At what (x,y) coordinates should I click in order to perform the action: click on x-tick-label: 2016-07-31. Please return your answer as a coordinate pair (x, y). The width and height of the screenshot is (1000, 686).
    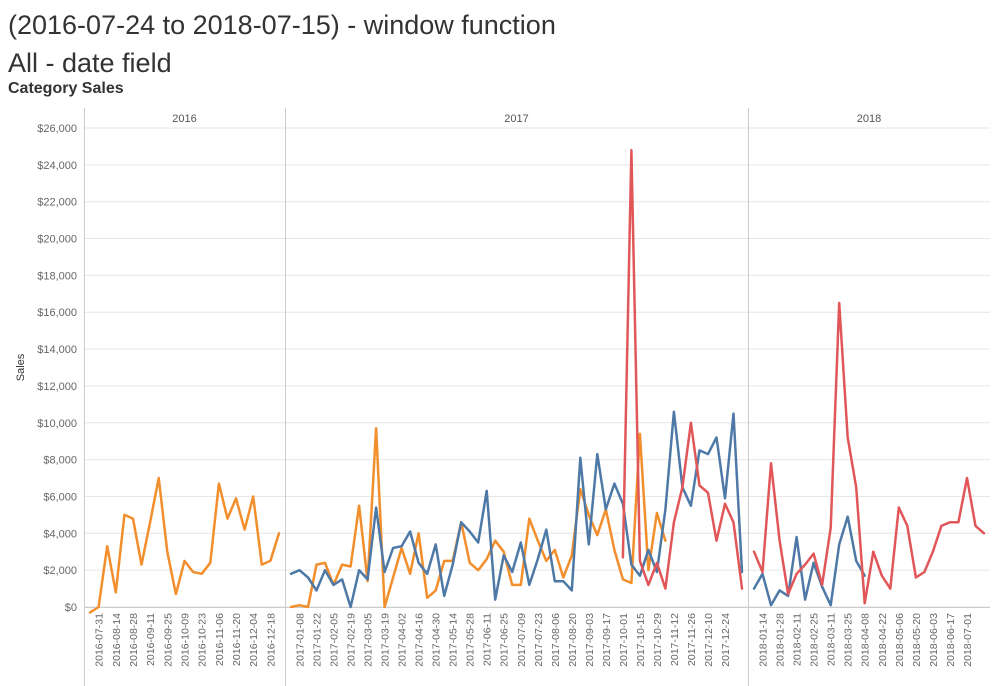
    Looking at the image, I should click on (100, 640).